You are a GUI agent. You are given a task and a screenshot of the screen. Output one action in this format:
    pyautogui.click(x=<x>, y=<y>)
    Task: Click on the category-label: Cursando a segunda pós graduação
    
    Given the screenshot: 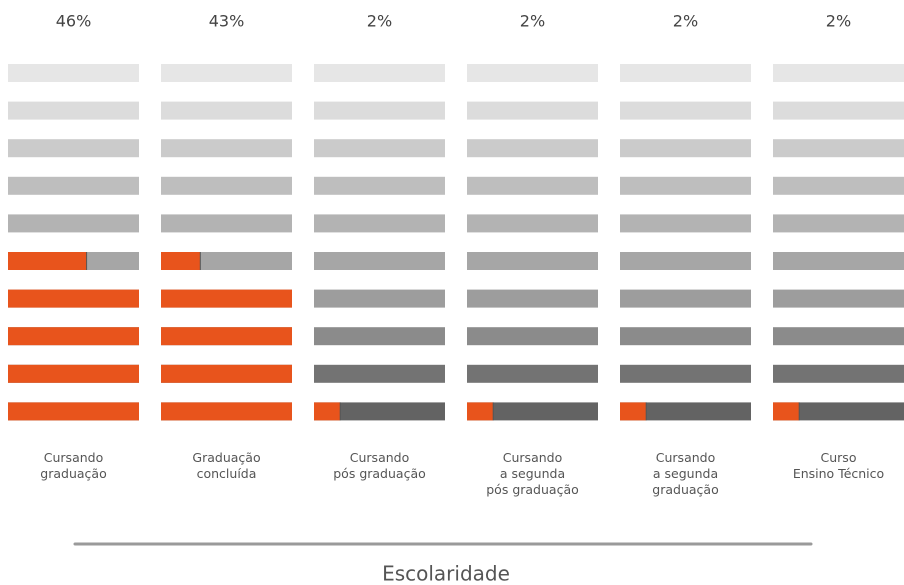 What is the action you would take?
    pyautogui.click(x=532, y=473)
    